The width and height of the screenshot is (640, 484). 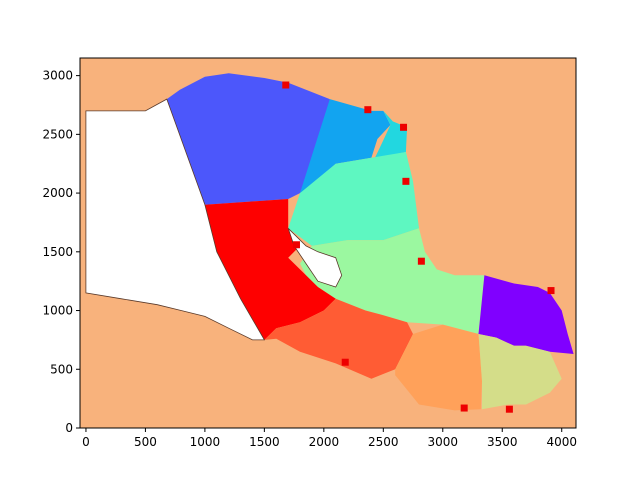 I want to click on y-tick-label: 1000, so click(x=57, y=311).